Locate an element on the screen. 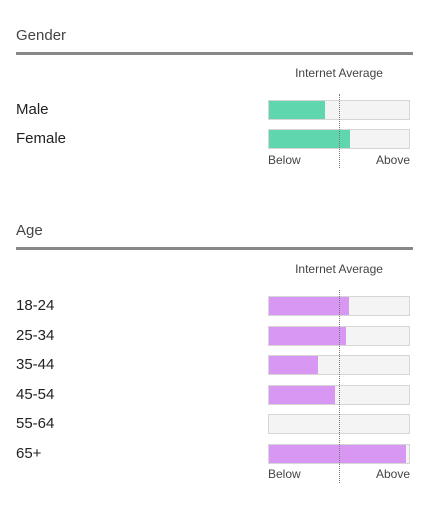 This screenshot has width=433, height=512. age-row-label: 45-54 is located at coordinates (35, 394).